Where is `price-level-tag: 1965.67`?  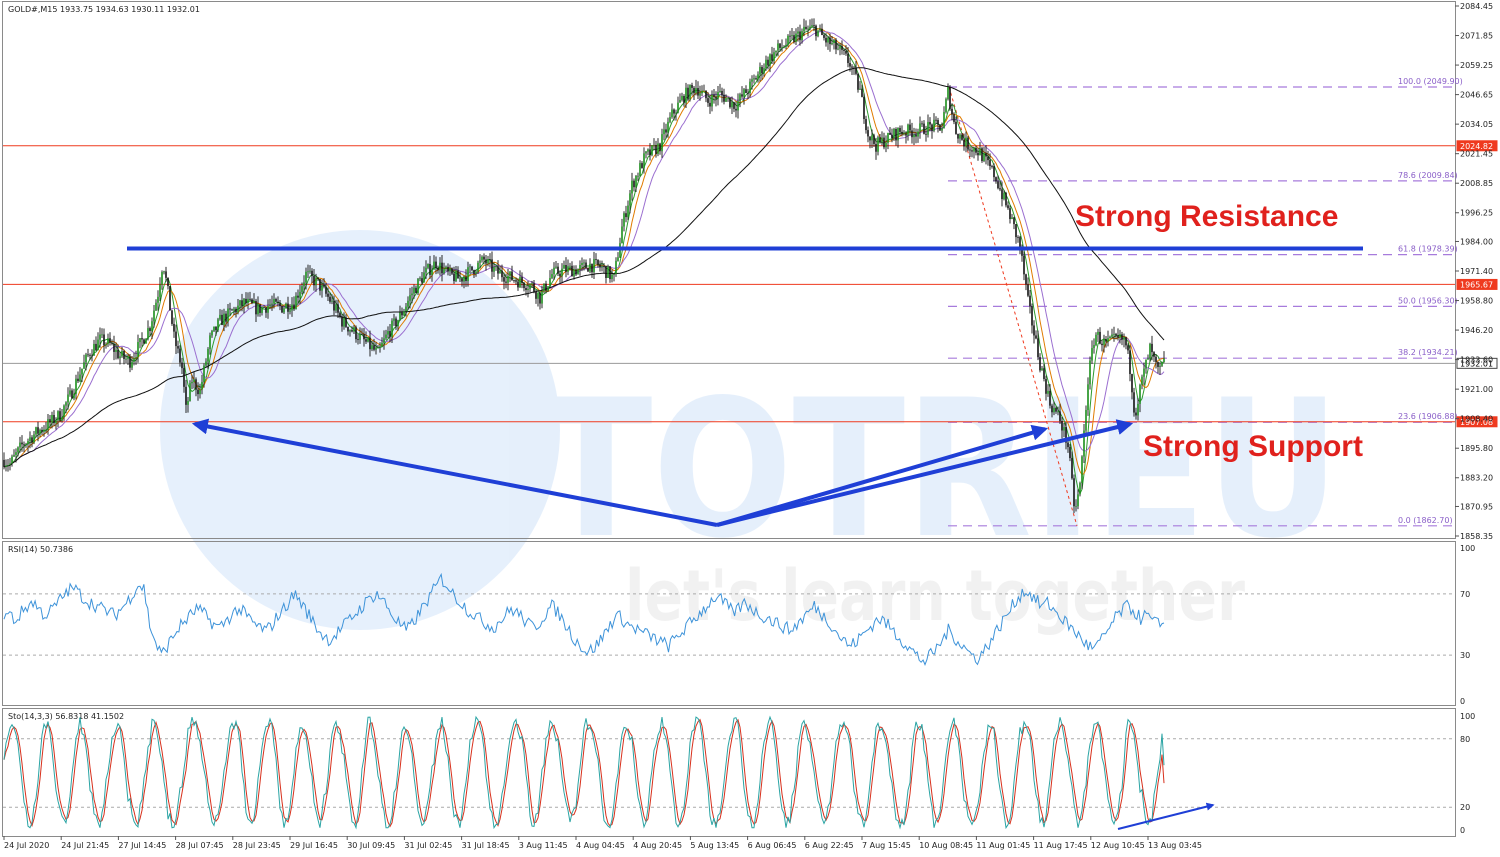
price-level-tag: 1965.67 is located at coordinates (1477, 284).